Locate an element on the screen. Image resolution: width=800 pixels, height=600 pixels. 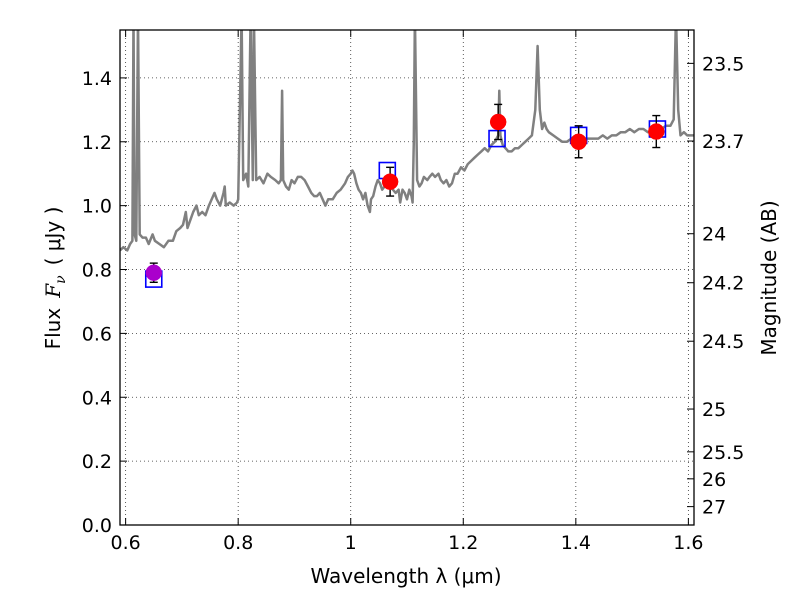
y-axis-title-text: Flux is located at coordinates (53, 329).